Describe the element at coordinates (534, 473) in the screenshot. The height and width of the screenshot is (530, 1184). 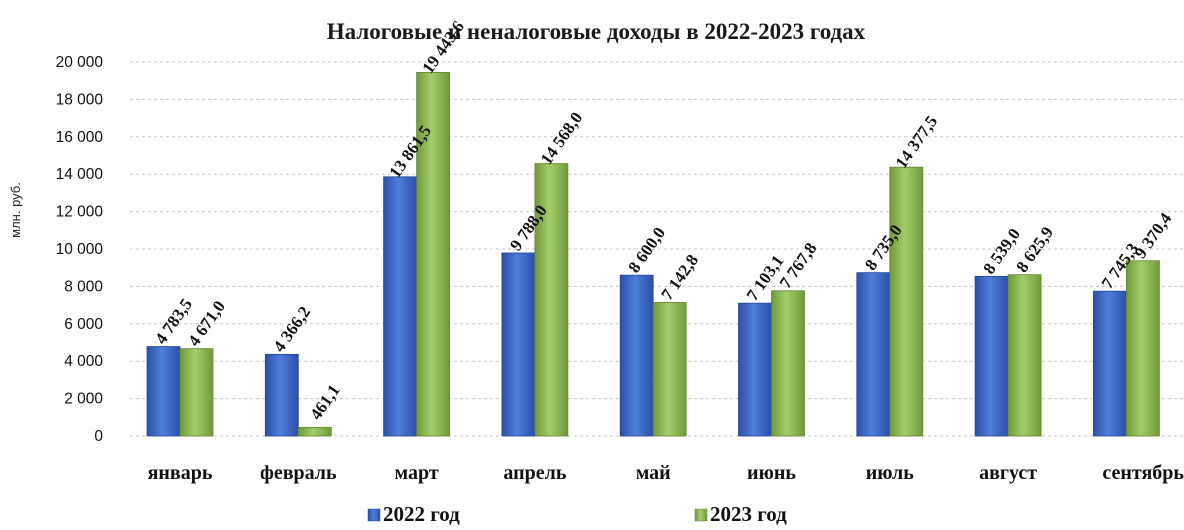
I see `x-tick-label: апрель` at that location.